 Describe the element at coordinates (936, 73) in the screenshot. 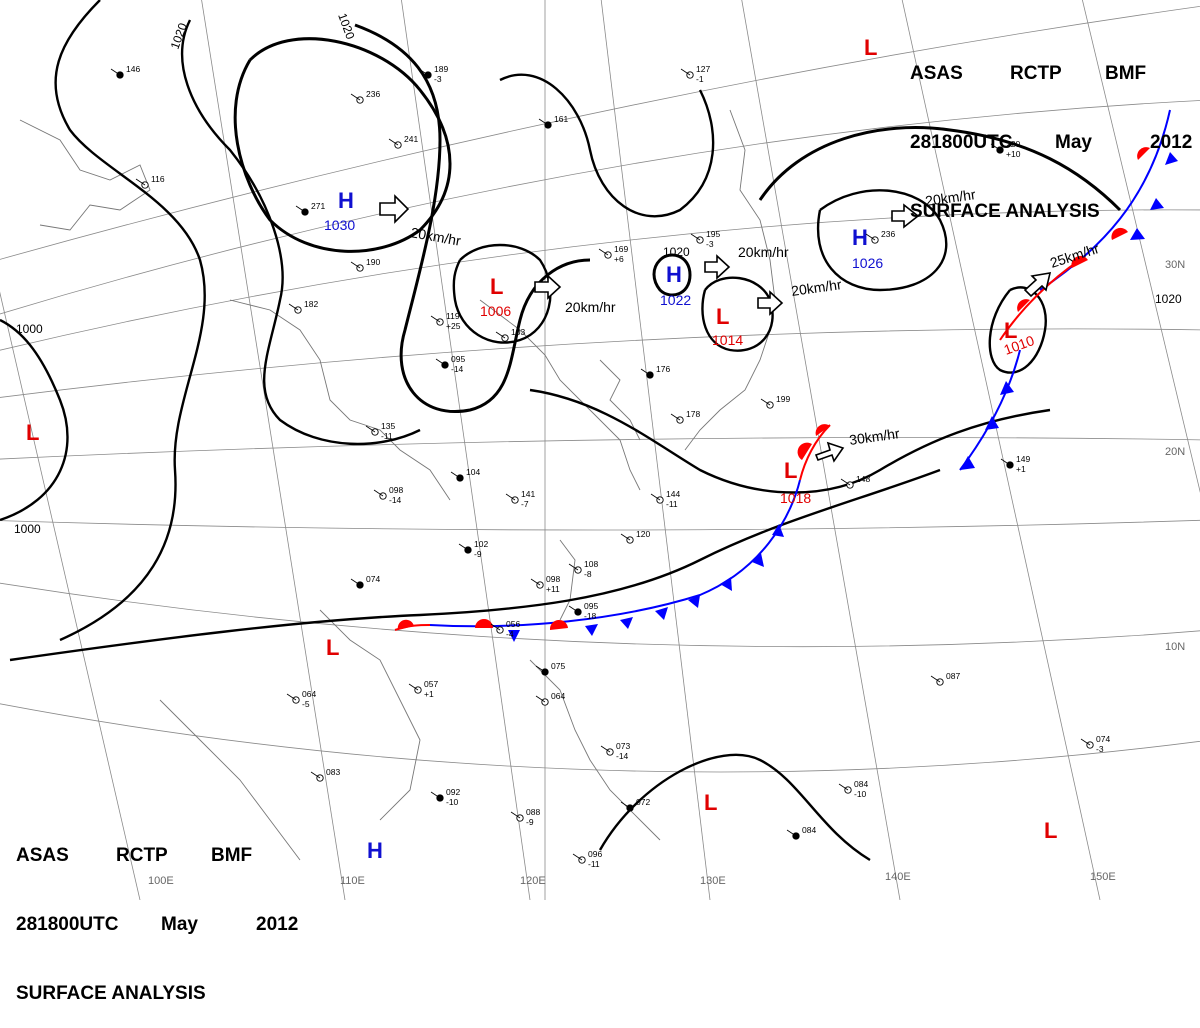

I see `header-agency: ASAS` at that location.